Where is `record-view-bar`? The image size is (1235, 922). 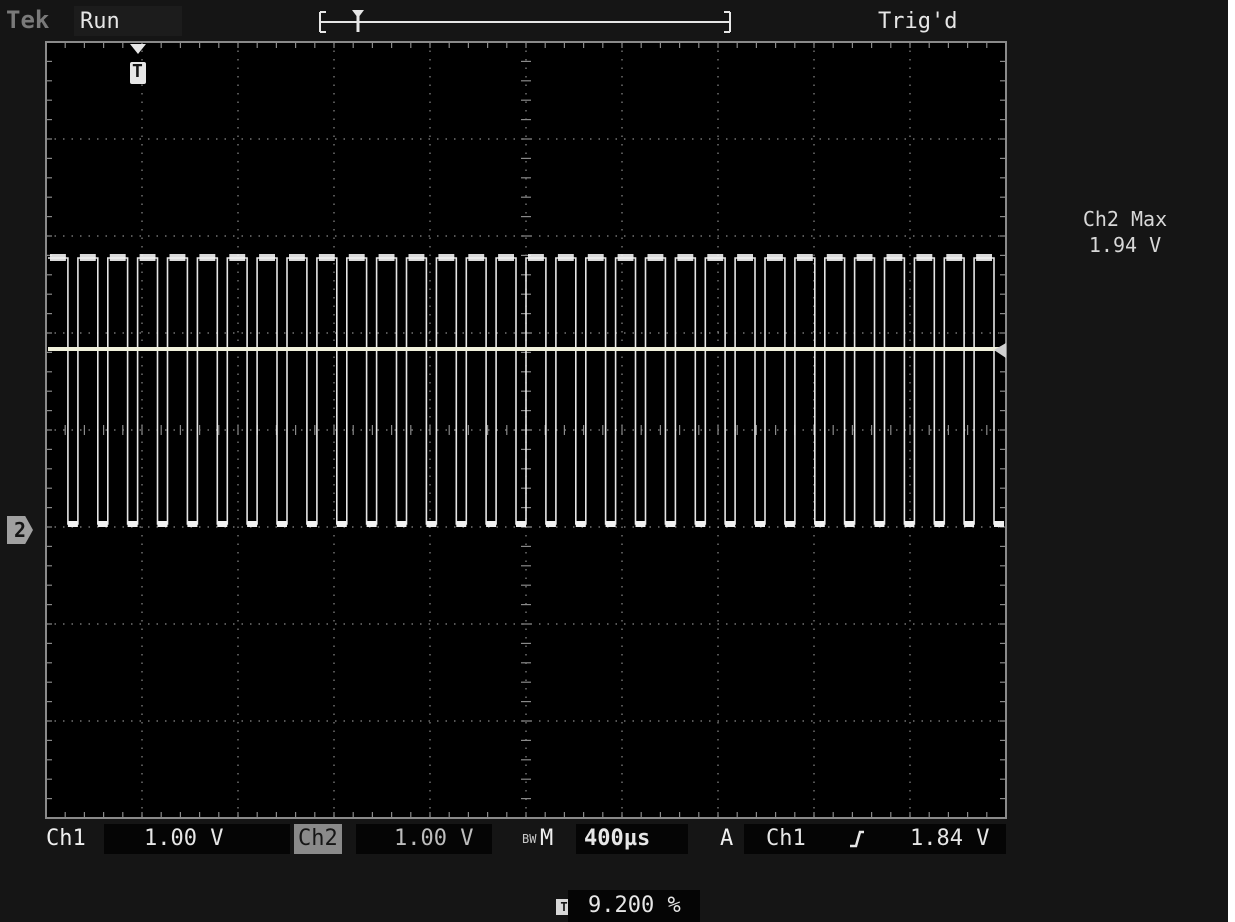
record-view-bar is located at coordinates (527, 21).